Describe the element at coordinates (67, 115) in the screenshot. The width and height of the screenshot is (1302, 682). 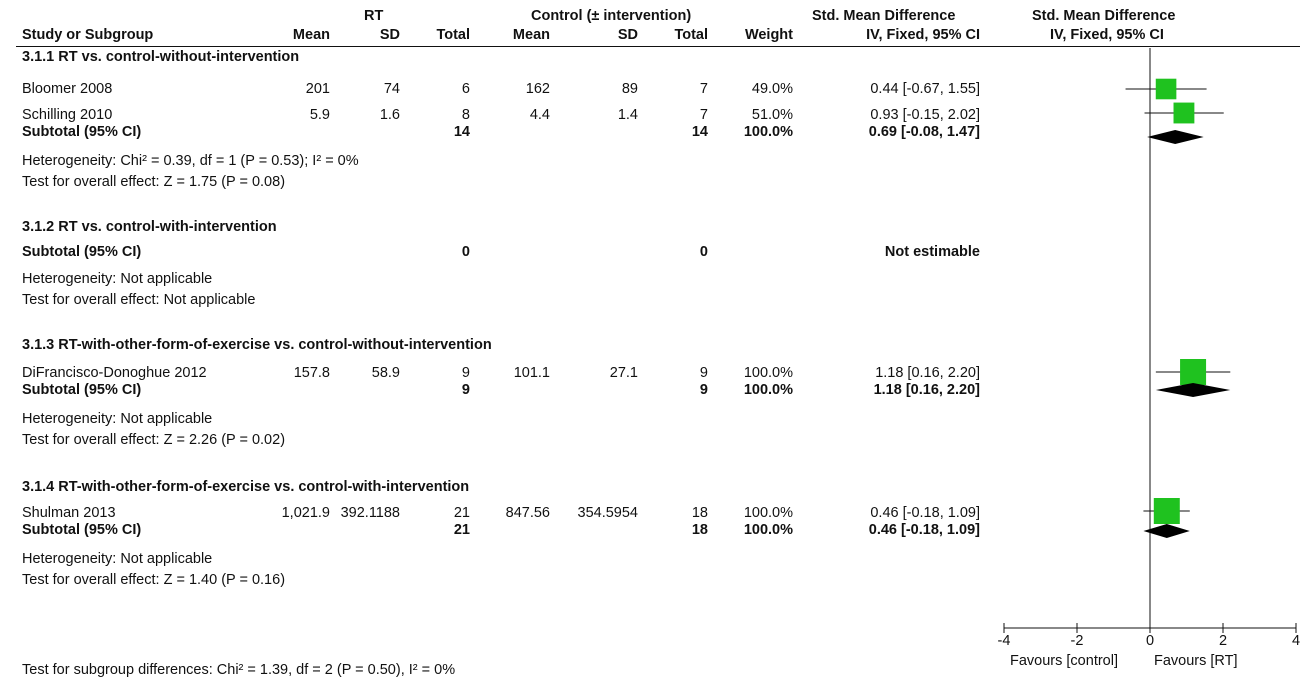
I see `study-name: Schilling 2010` at that location.